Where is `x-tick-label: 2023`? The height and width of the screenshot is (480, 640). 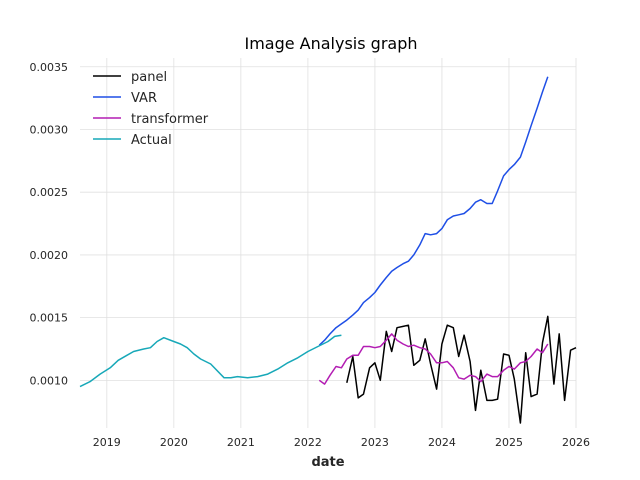
x-tick-label: 2023 is located at coordinates (375, 442).